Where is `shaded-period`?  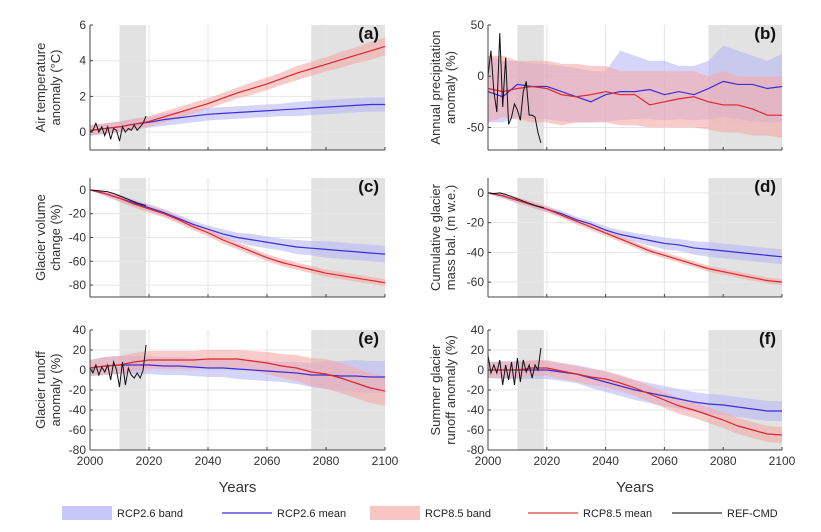
shaded-period is located at coordinates (530, 237).